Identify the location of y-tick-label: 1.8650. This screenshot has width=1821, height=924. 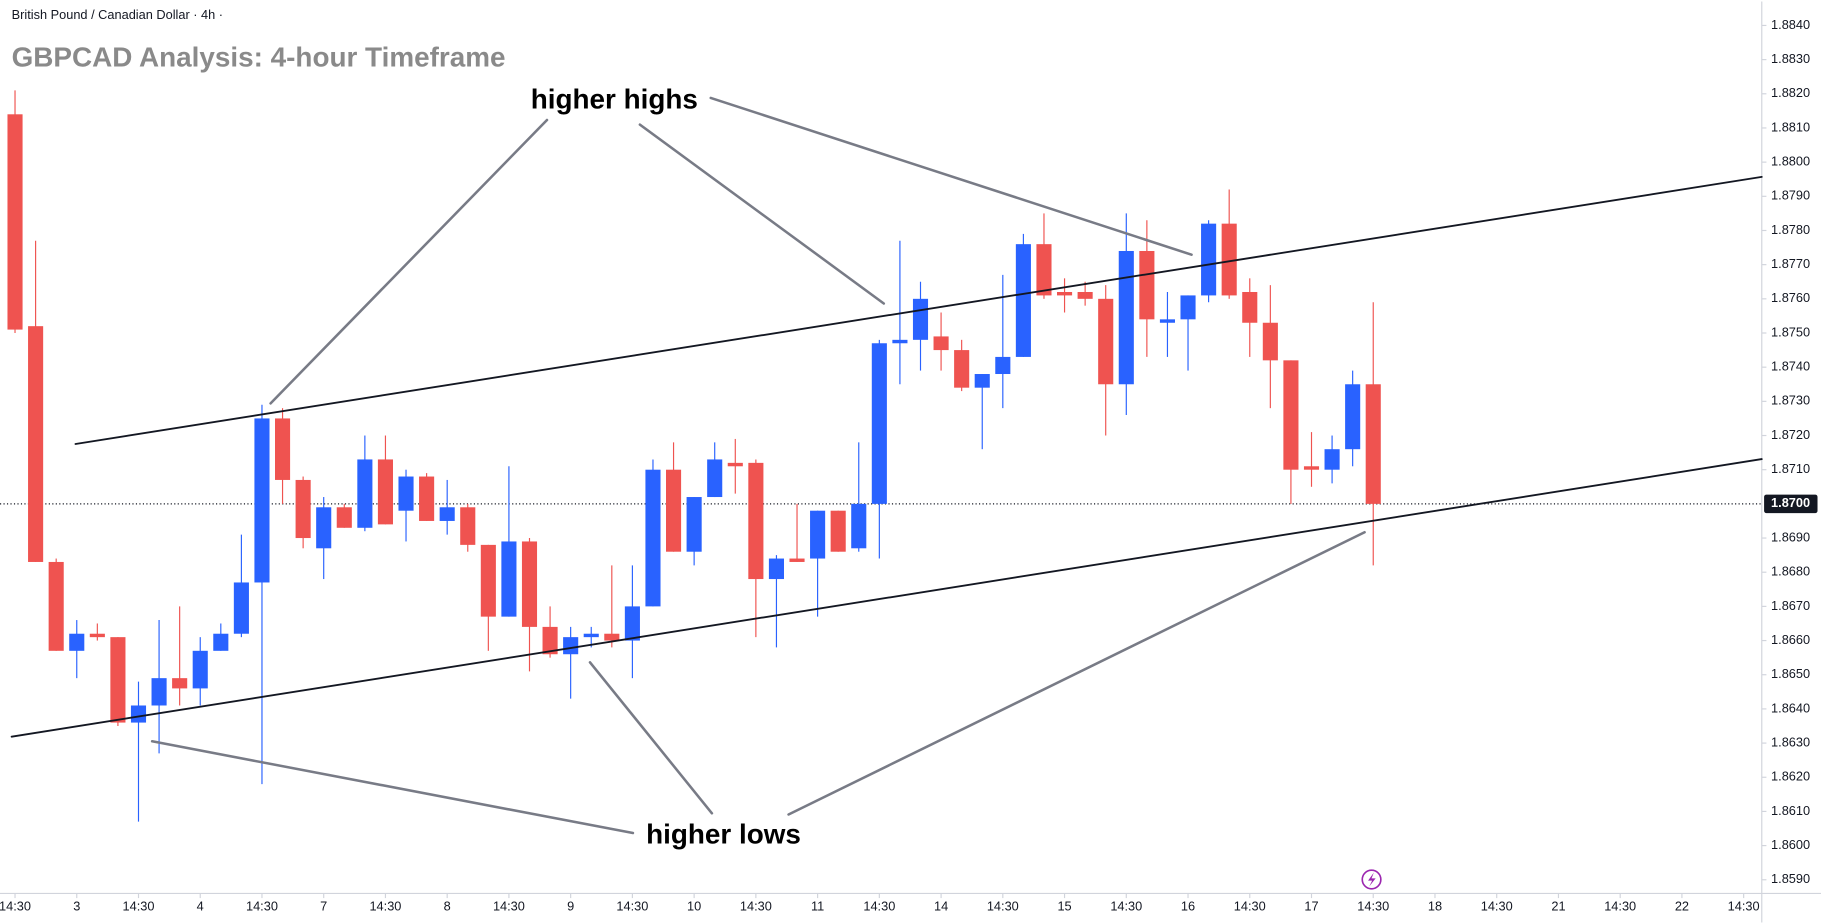
(1790, 673).